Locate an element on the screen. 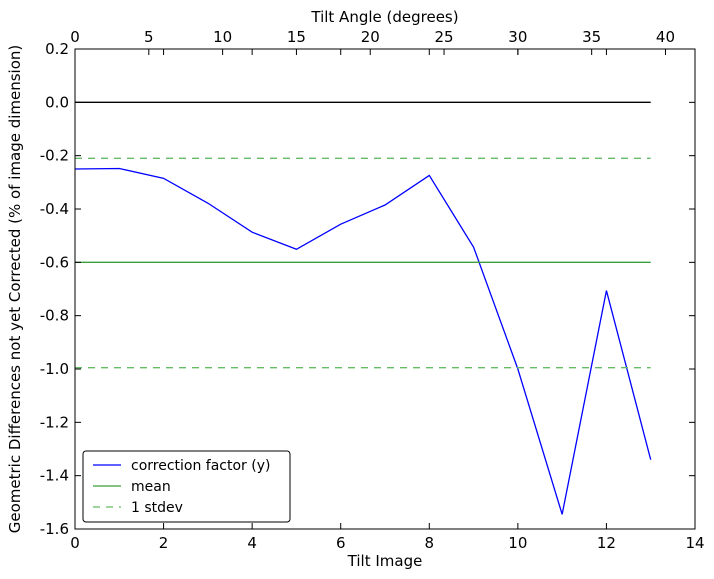 The width and height of the screenshot is (714, 579). y-tick-label: -1.4 is located at coordinates (54, 476).